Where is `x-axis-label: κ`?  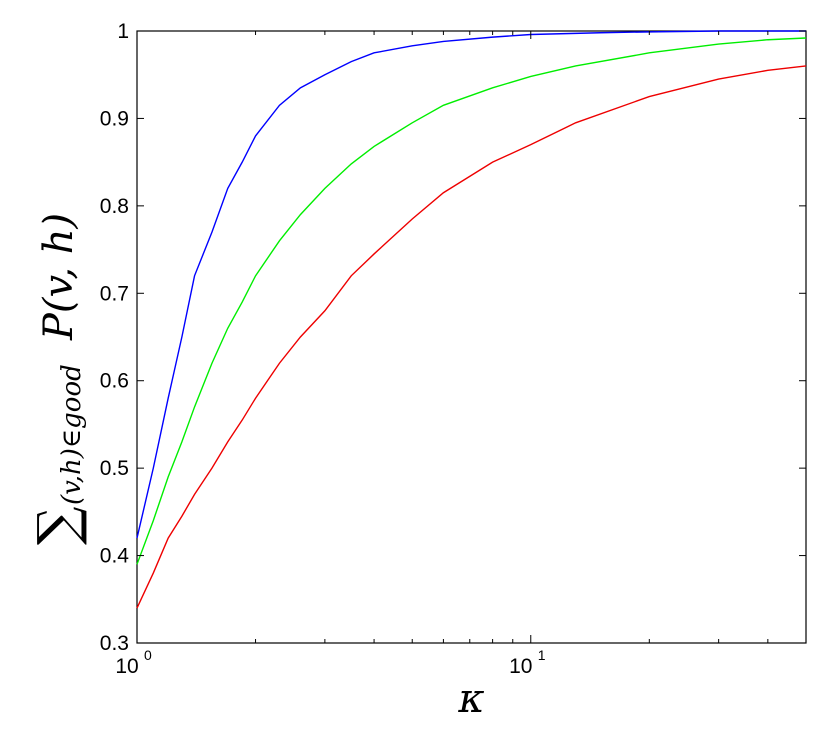
x-axis-label: κ is located at coordinates (470, 699).